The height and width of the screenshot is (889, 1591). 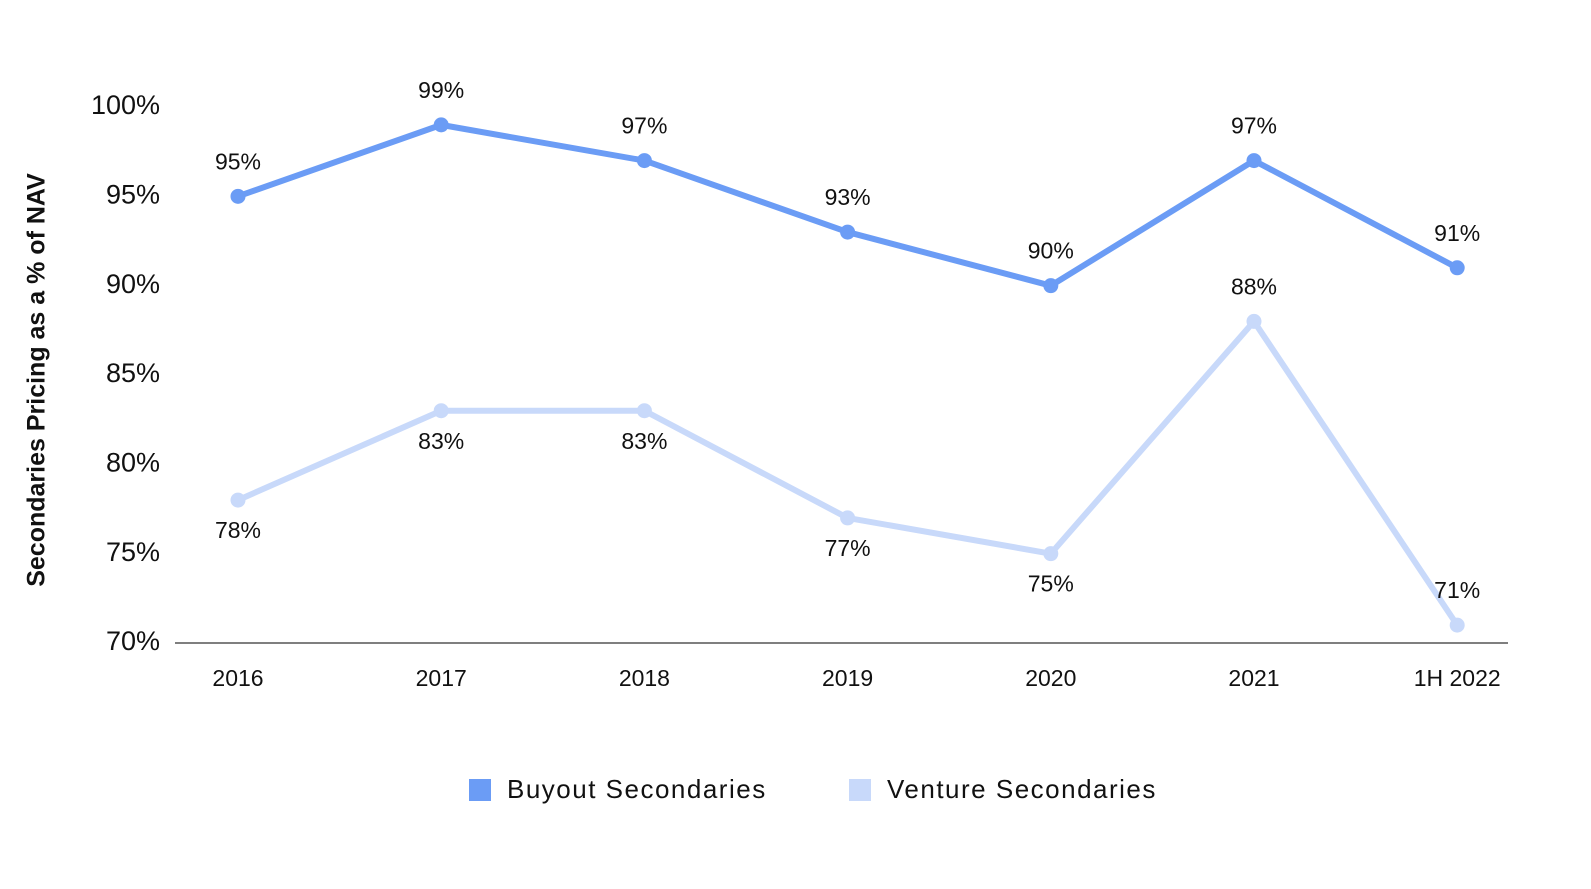 I want to click on x-tick-label: 2016, so click(x=237, y=678).